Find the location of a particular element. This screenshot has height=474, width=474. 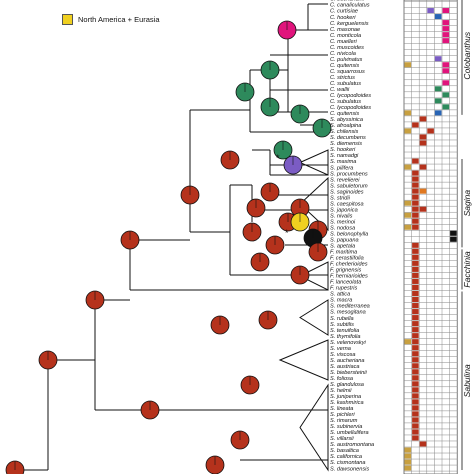

taxon-label: S. helmii is located at coordinates (341, 391).